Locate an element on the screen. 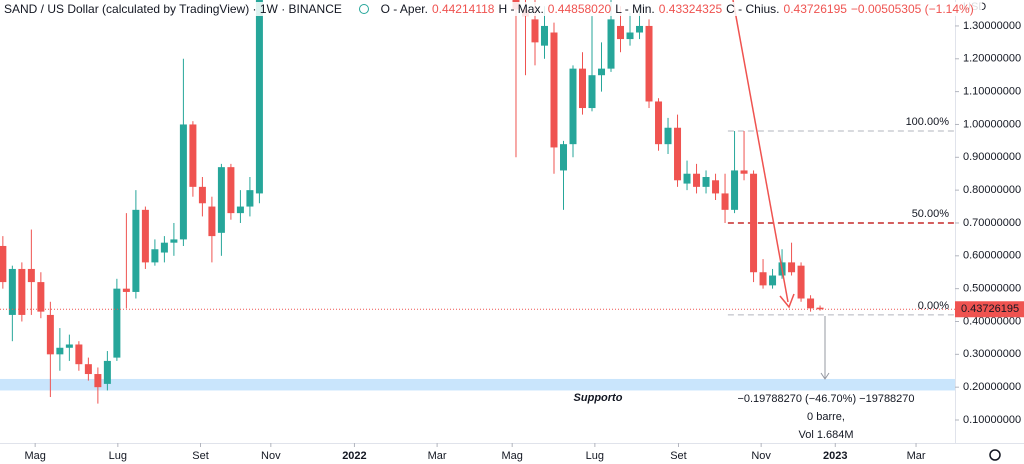  legend-value: 0.43324325 is located at coordinates (690, 9).